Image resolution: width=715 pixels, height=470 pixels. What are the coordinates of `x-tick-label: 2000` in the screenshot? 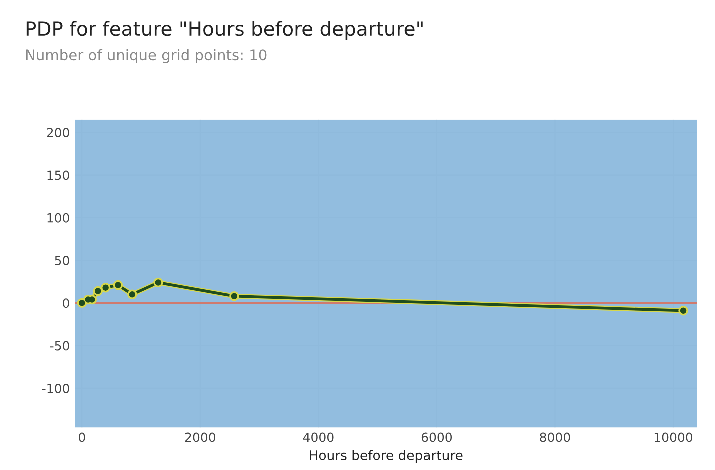 It's located at (200, 437).